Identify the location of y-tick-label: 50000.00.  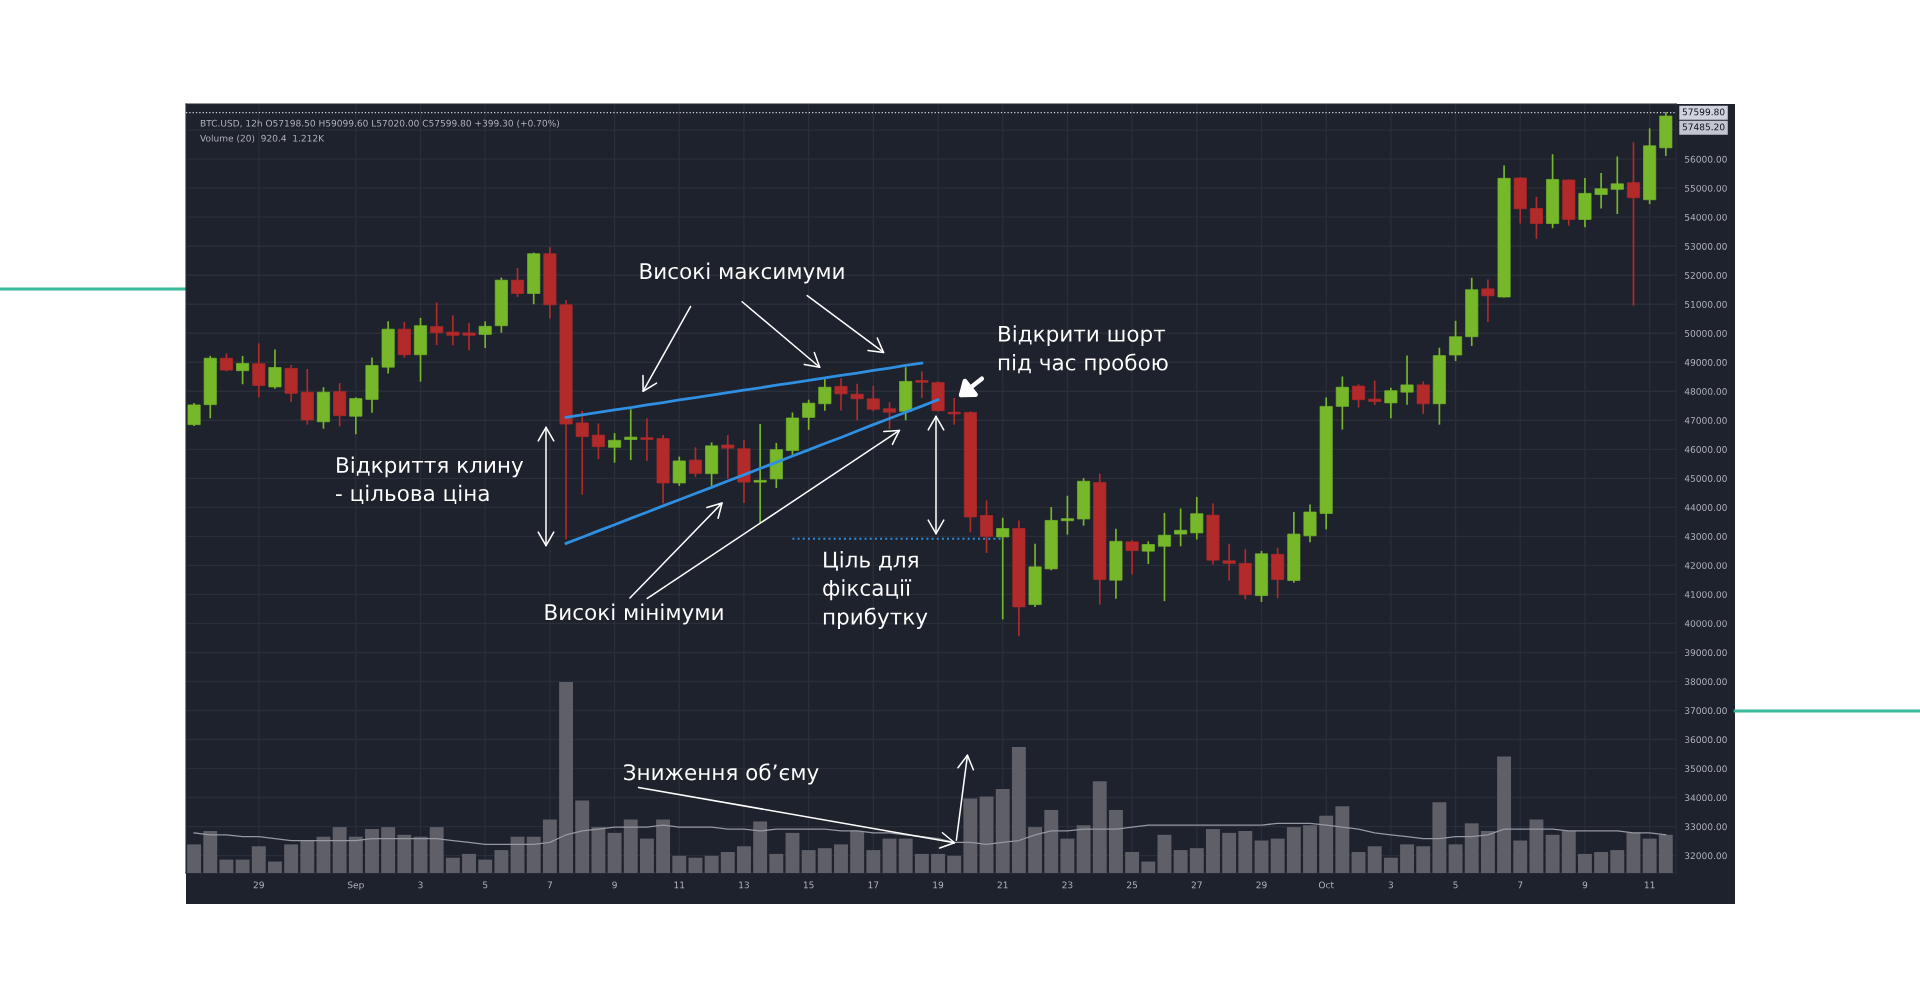
(1706, 333).